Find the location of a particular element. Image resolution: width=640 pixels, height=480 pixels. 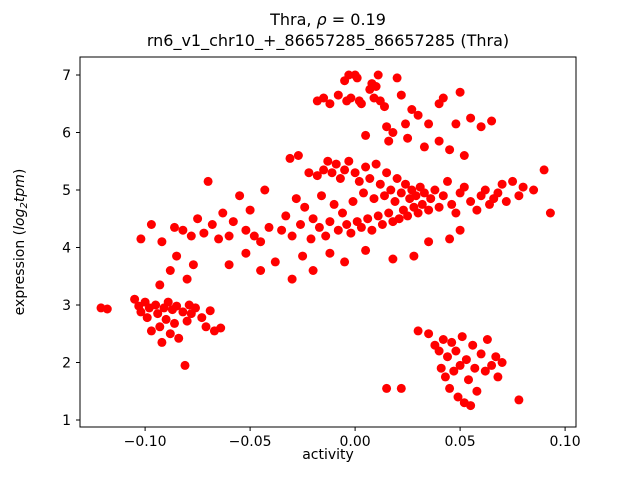

ylabel-prefix: expression ( is located at coordinates (20, 272).